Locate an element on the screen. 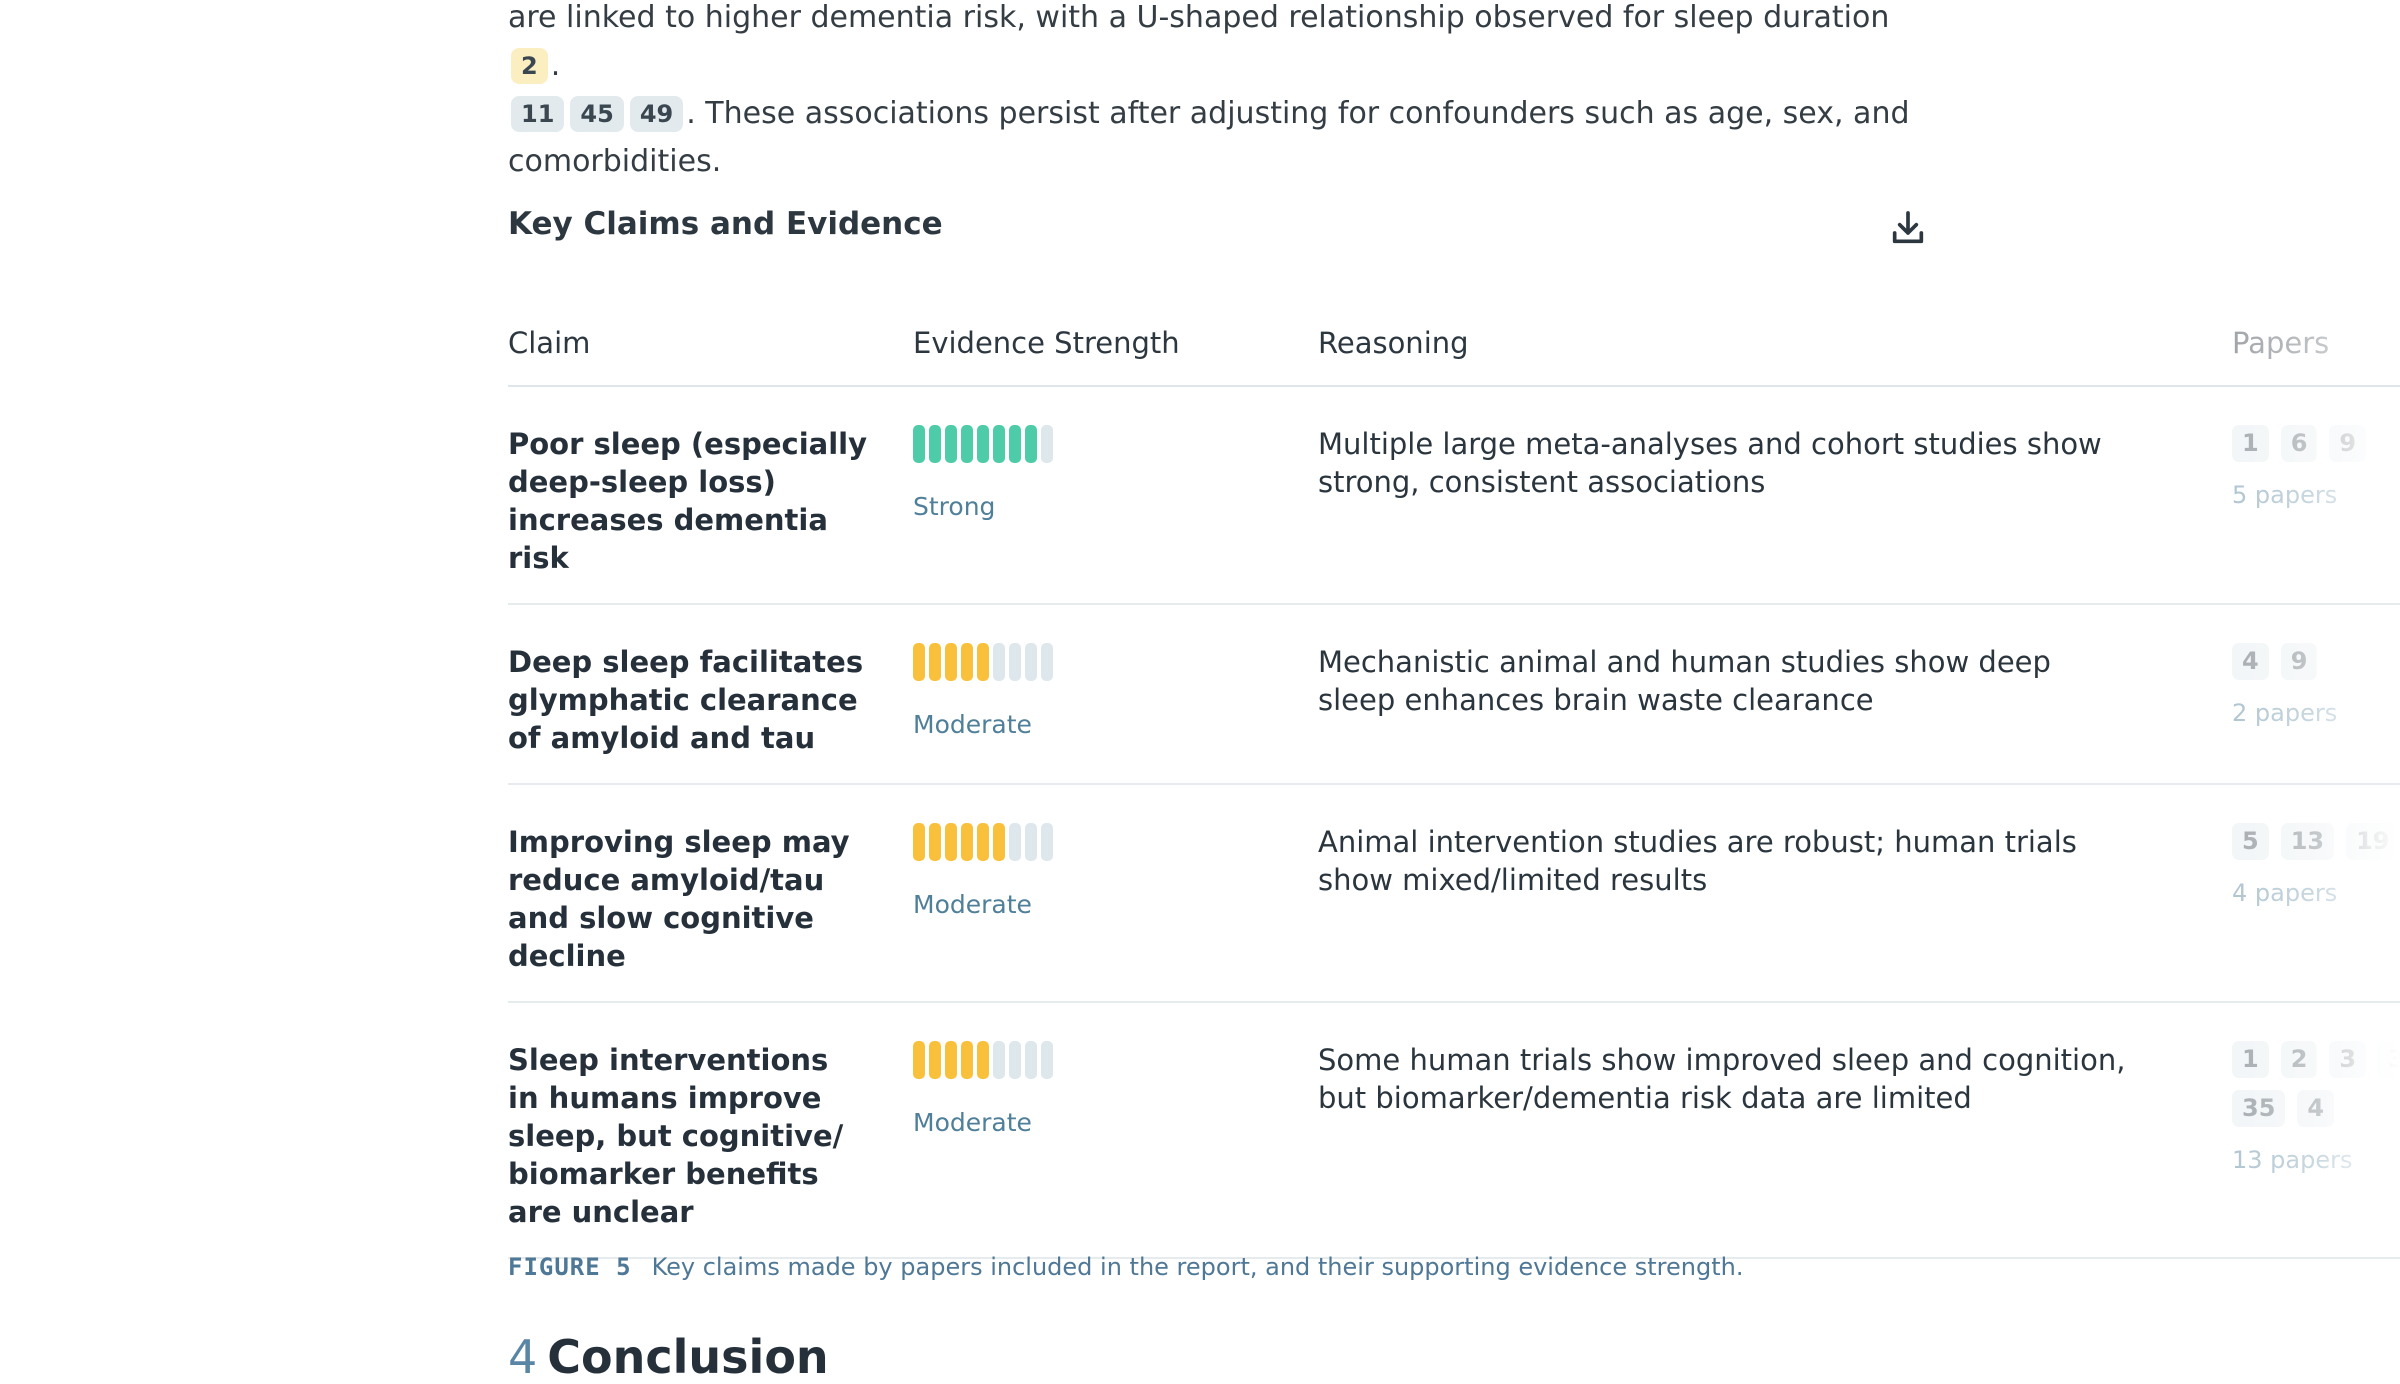  citation: 2 is located at coordinates (529, 66).